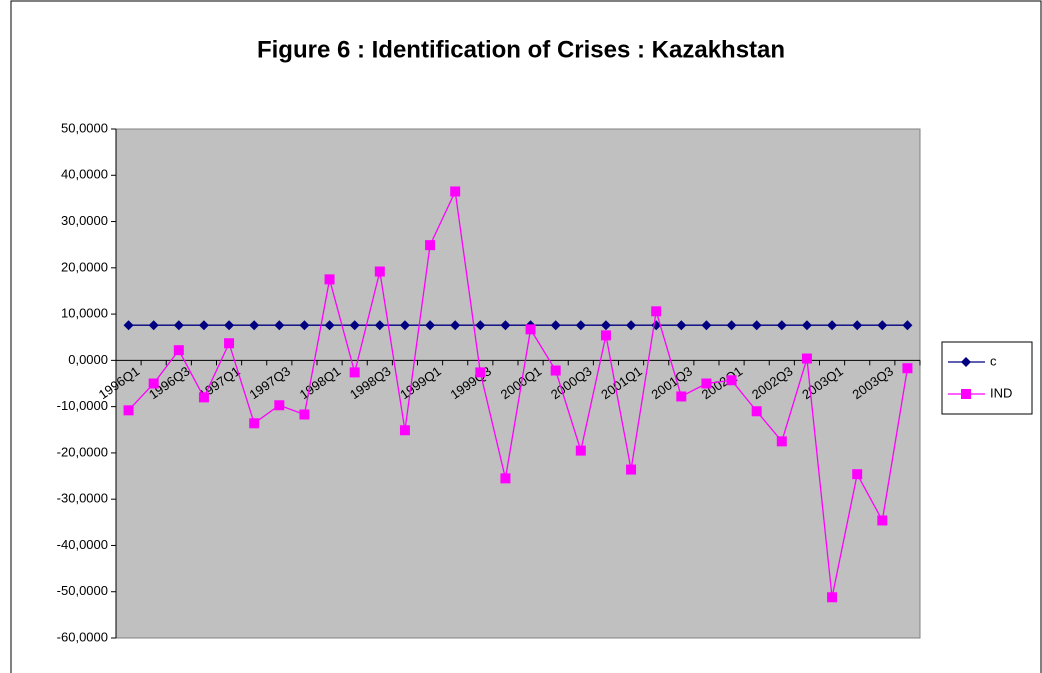 This screenshot has height=673, width=1042. What do you see at coordinates (82, 636) in the screenshot?
I see `y-tick-label: -60,0000` at bounding box center [82, 636].